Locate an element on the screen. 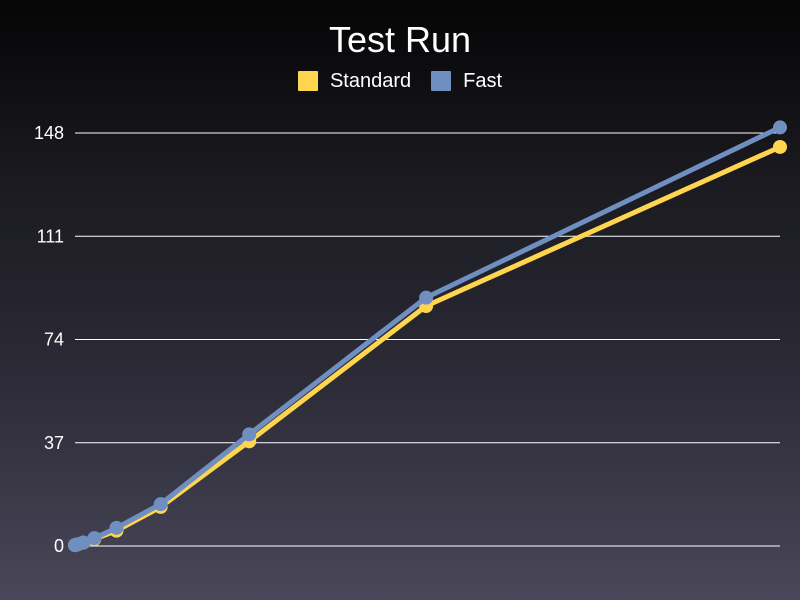 The image size is (800, 600). legend-item-fast: Fast is located at coordinates (466, 81).